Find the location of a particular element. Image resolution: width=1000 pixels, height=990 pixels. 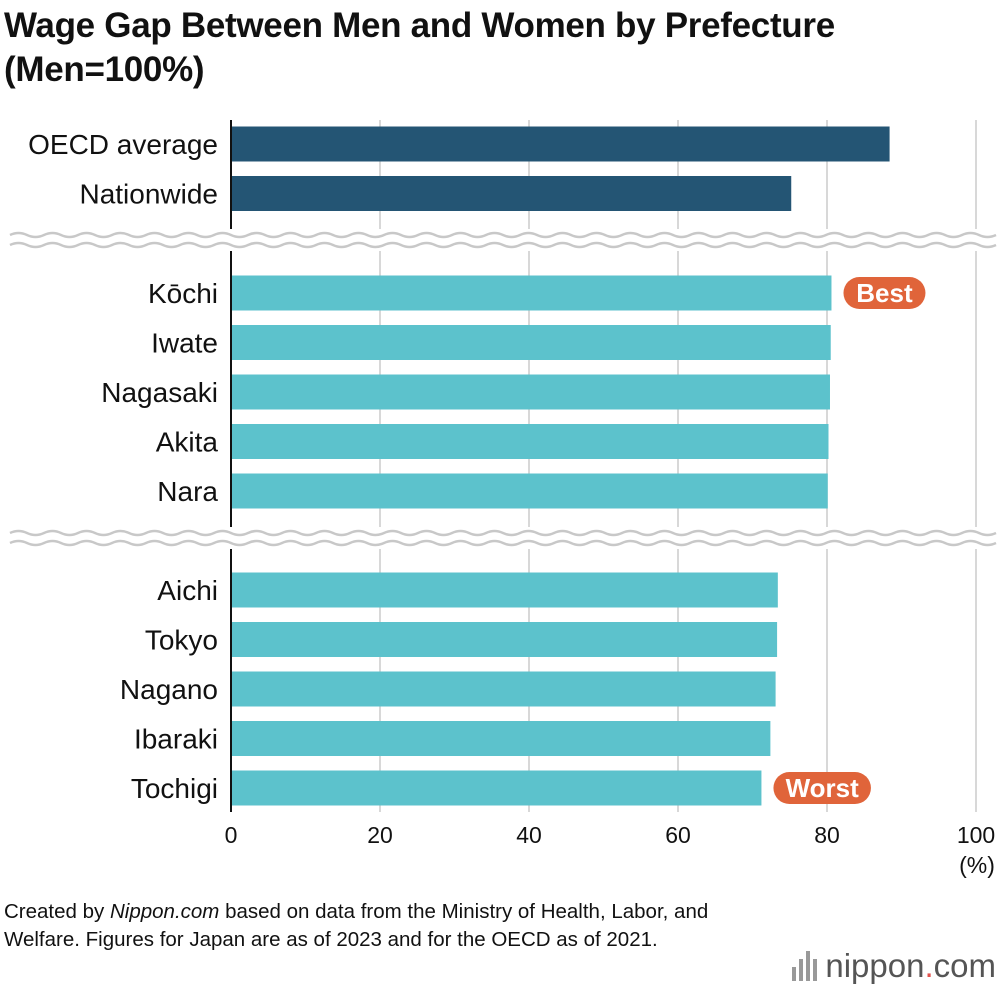

x-axis-unit: (%) is located at coordinates (977, 865).